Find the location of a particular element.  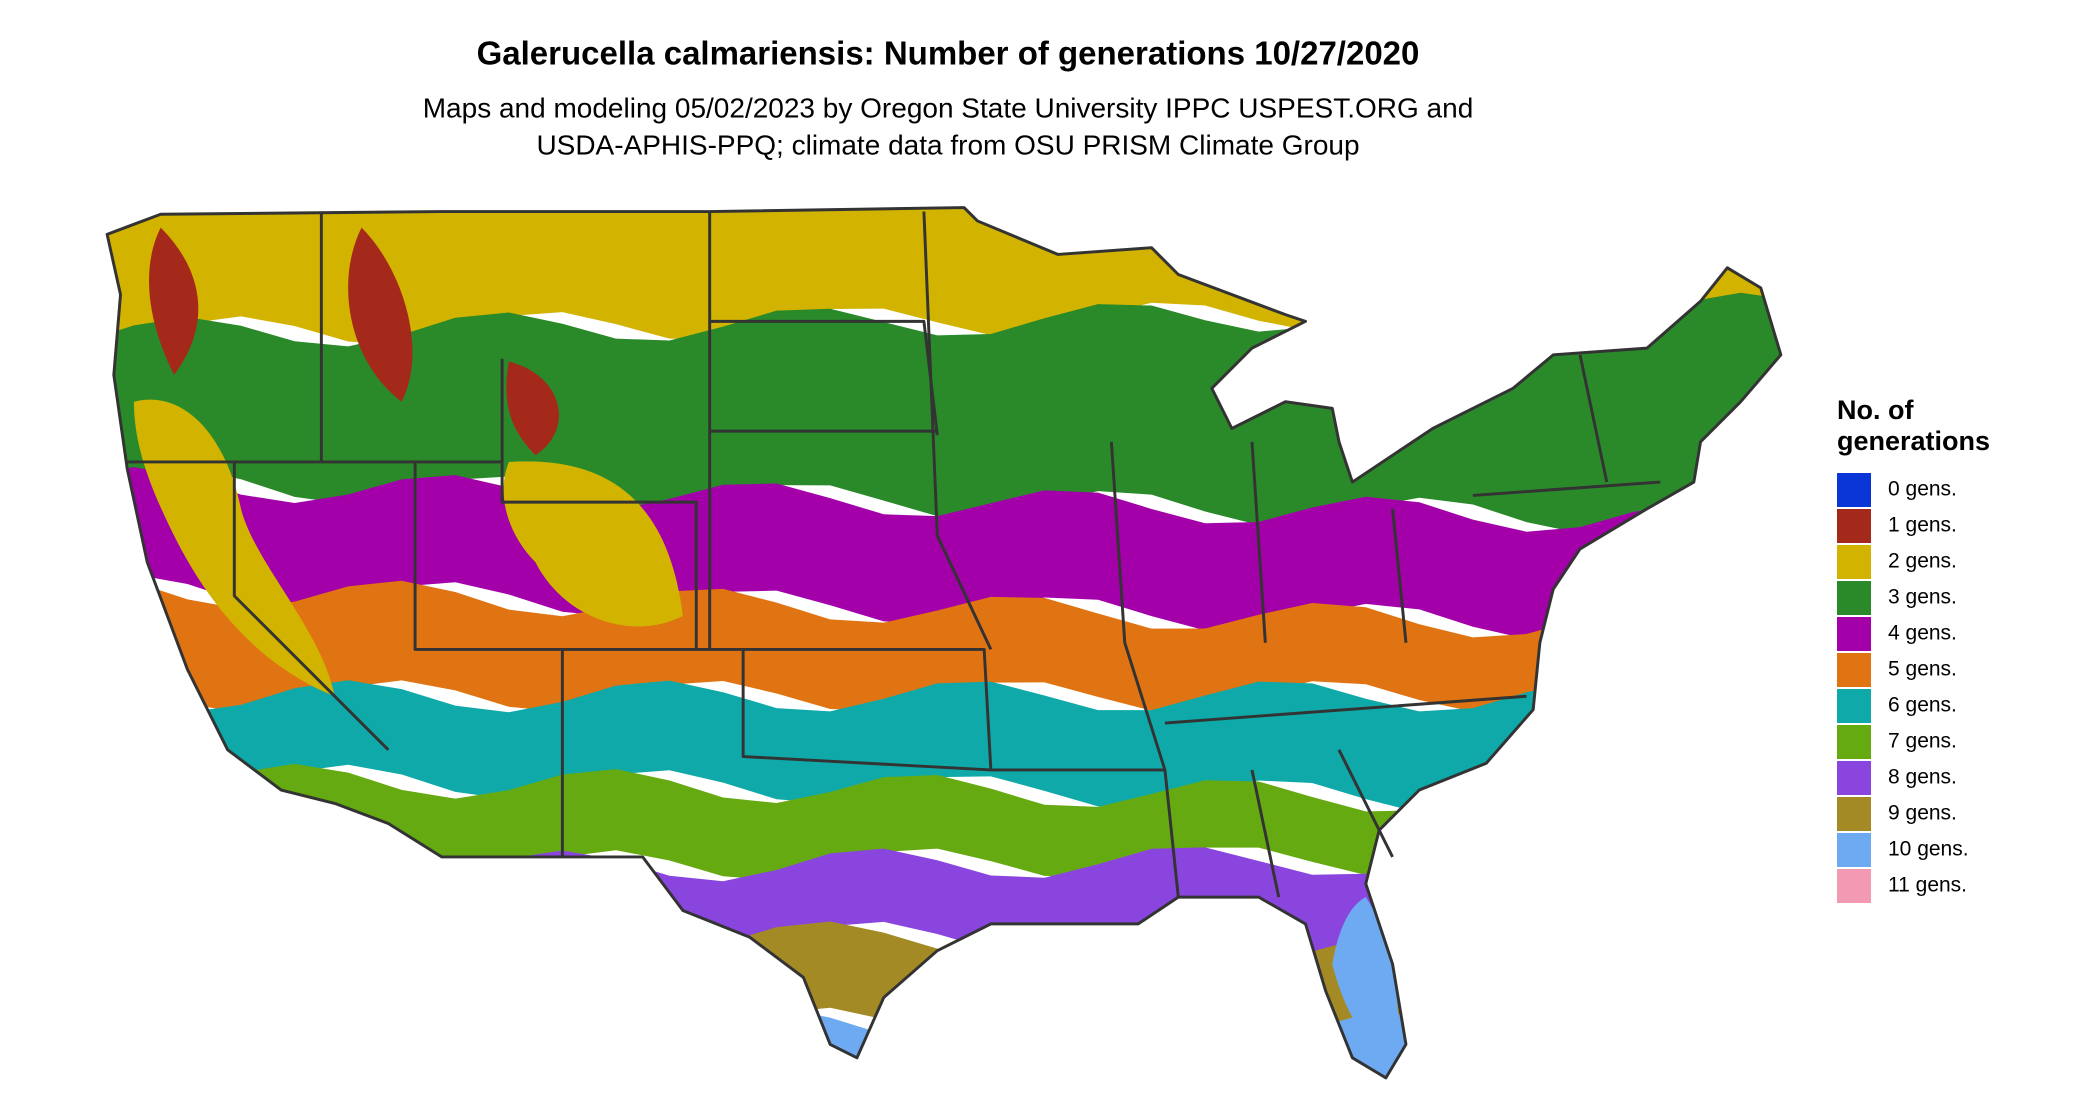

legend-label: 2 gens. is located at coordinates (1922, 561).